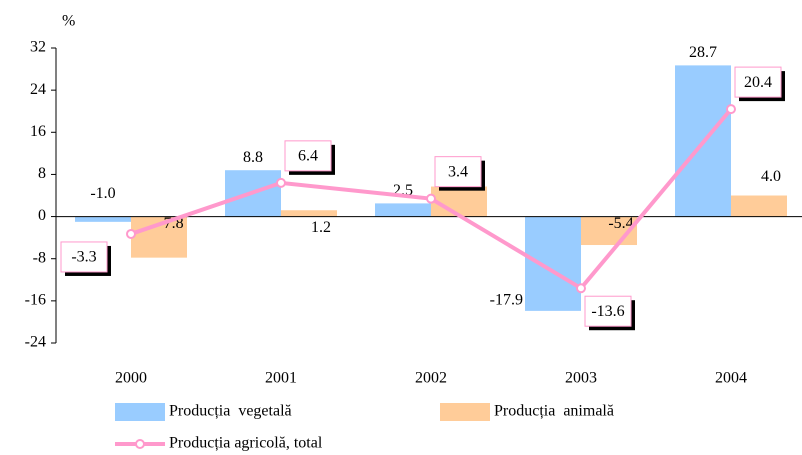 This screenshot has height=455, width=802. I want to click on bar-value-label: 4.0, so click(771, 176).